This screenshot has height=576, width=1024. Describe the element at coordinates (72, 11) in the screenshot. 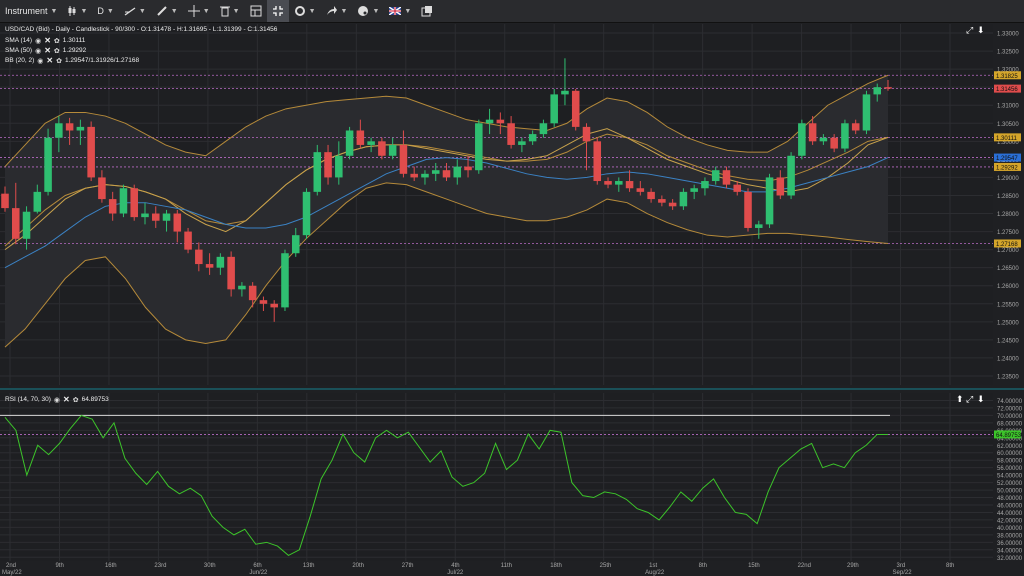

I see `candlestick-icon` at that location.